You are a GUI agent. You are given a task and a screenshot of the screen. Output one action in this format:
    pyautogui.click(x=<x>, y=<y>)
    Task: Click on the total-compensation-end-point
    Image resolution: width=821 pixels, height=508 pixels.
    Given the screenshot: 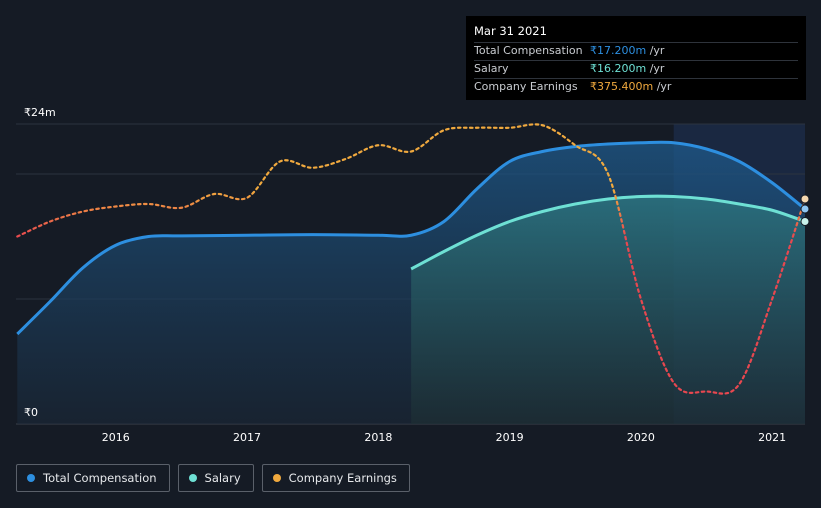 What is the action you would take?
    pyautogui.click(x=805, y=209)
    